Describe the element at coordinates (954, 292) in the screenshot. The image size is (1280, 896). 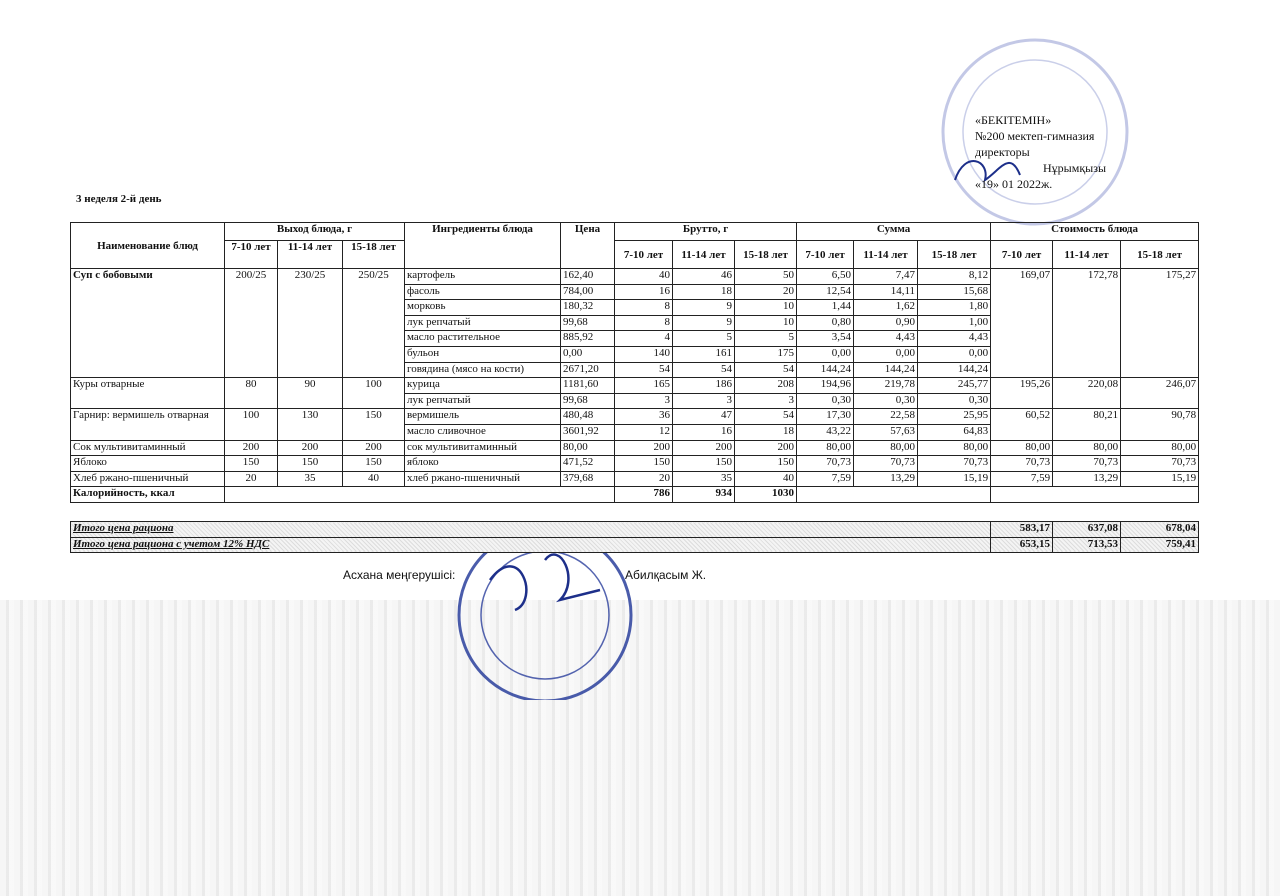
I see `sum: 15,68` at that location.